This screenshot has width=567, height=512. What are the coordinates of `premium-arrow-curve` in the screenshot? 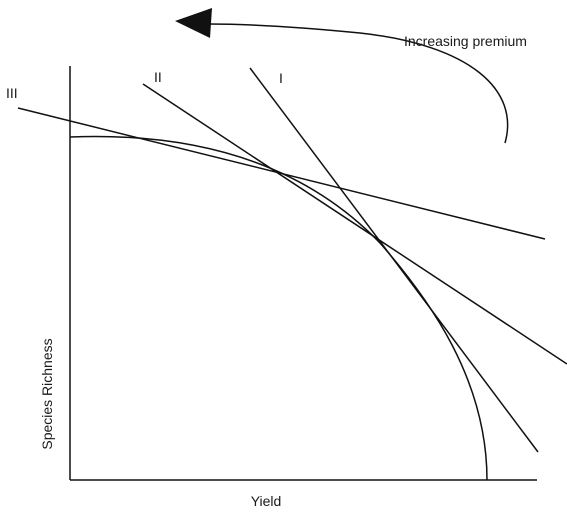 It's located at (358, 83).